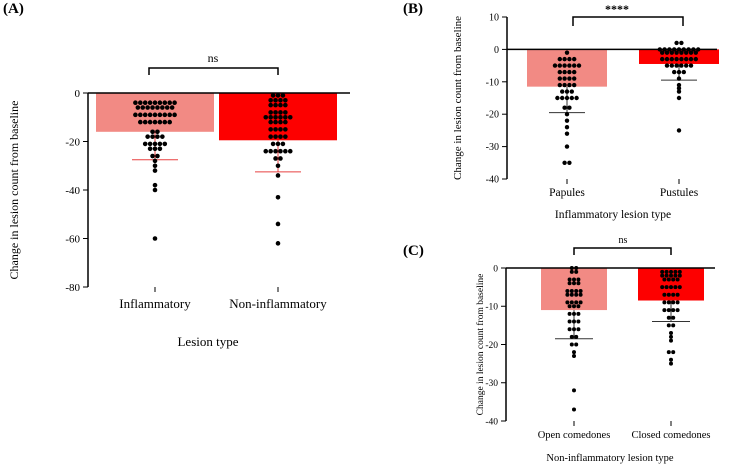 The image size is (752, 466). I want to click on y-tick-label-c: -30, so click(491, 384).